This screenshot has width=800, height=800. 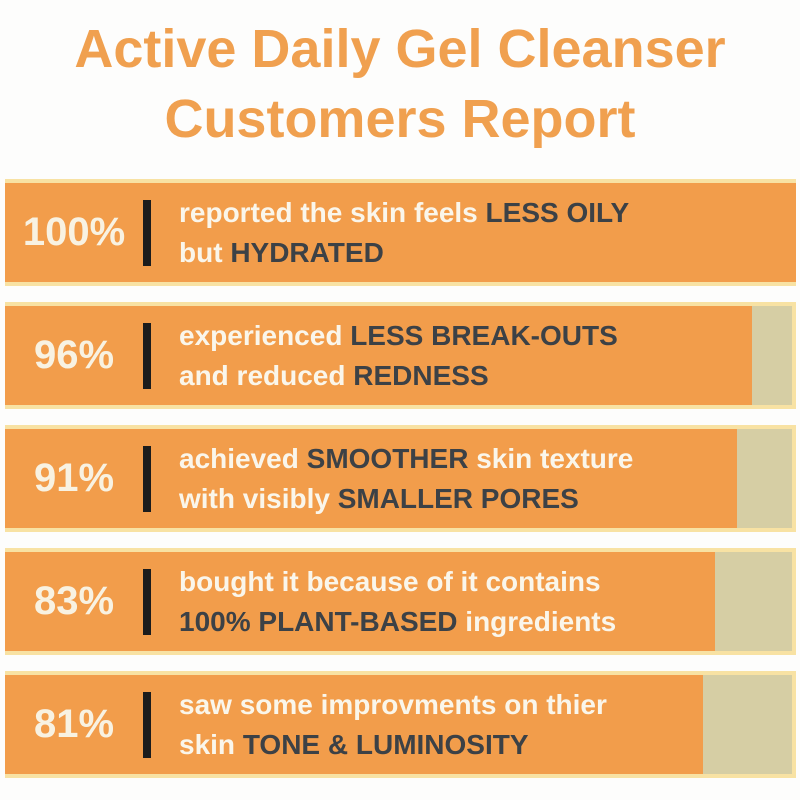 What do you see at coordinates (265, 335) in the screenshot?
I see `text-segment: experienced` at bounding box center [265, 335].